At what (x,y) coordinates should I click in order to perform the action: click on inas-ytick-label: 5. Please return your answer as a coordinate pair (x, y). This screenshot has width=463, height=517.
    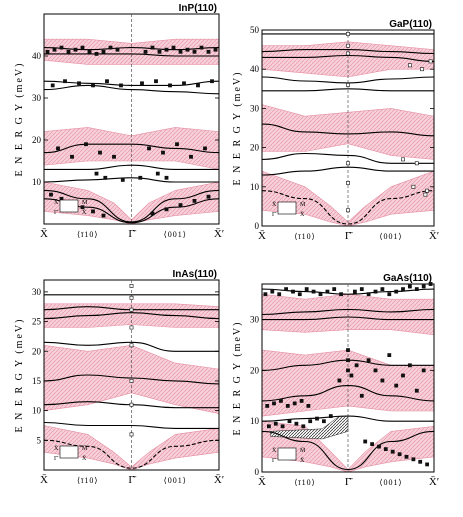
    Looking at the image, I should click on (39, 440).